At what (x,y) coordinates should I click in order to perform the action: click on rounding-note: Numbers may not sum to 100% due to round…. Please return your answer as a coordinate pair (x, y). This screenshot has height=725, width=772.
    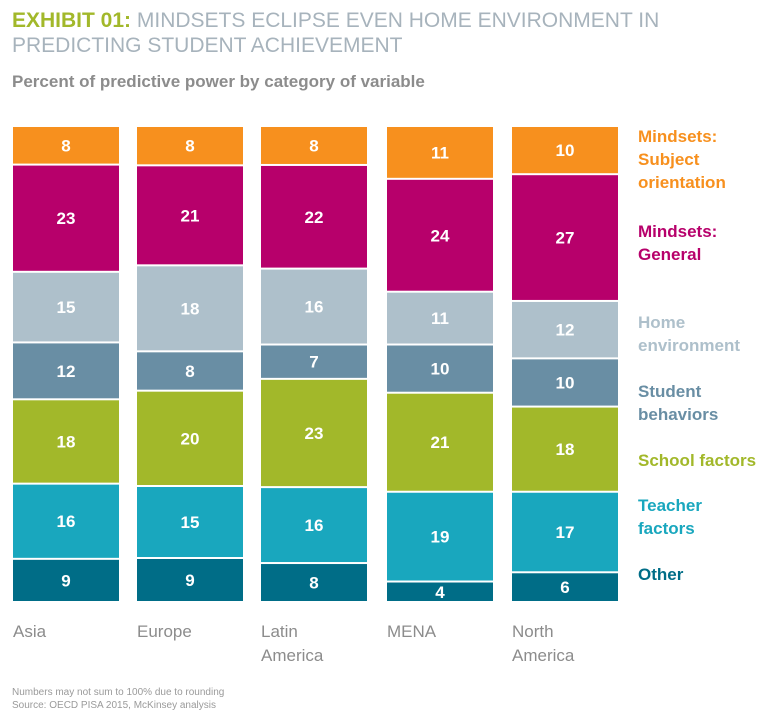
    Looking at the image, I should click on (118, 692).